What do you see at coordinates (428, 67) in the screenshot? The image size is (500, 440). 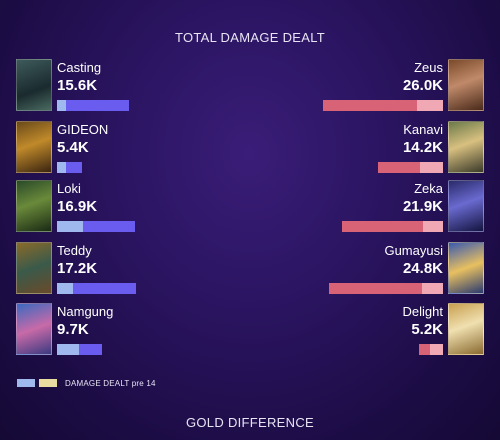 I see `player-name: Zeus` at bounding box center [428, 67].